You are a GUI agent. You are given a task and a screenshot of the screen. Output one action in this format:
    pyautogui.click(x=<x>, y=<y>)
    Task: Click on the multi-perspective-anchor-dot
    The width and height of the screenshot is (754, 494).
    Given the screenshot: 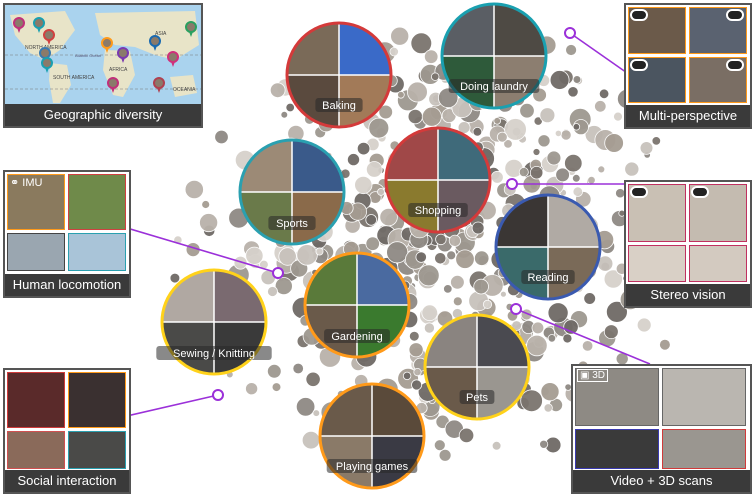 What is the action you would take?
    pyautogui.click(x=570, y=33)
    